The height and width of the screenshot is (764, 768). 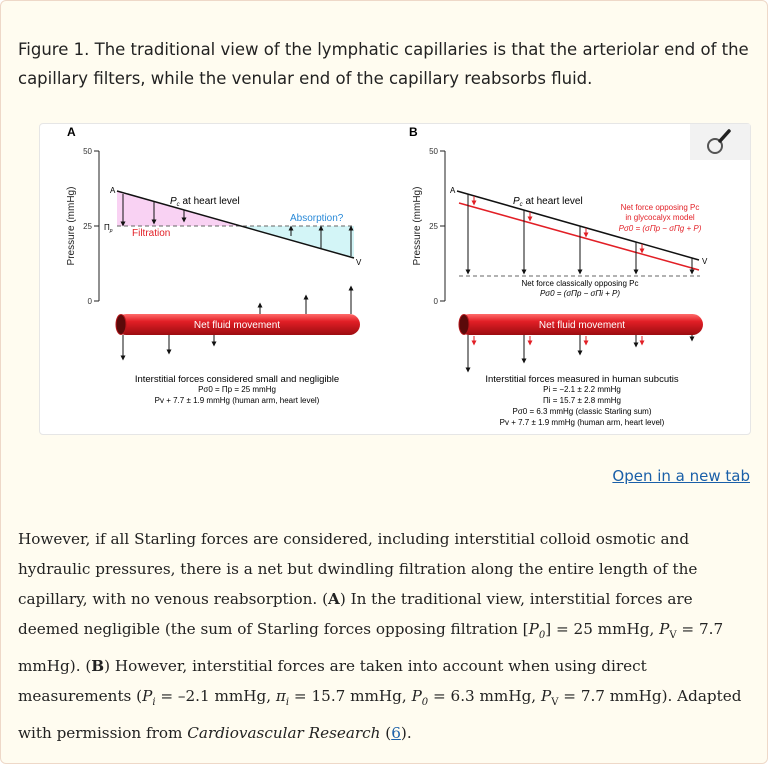 I want to click on reference-link: 6, so click(x=396, y=733).